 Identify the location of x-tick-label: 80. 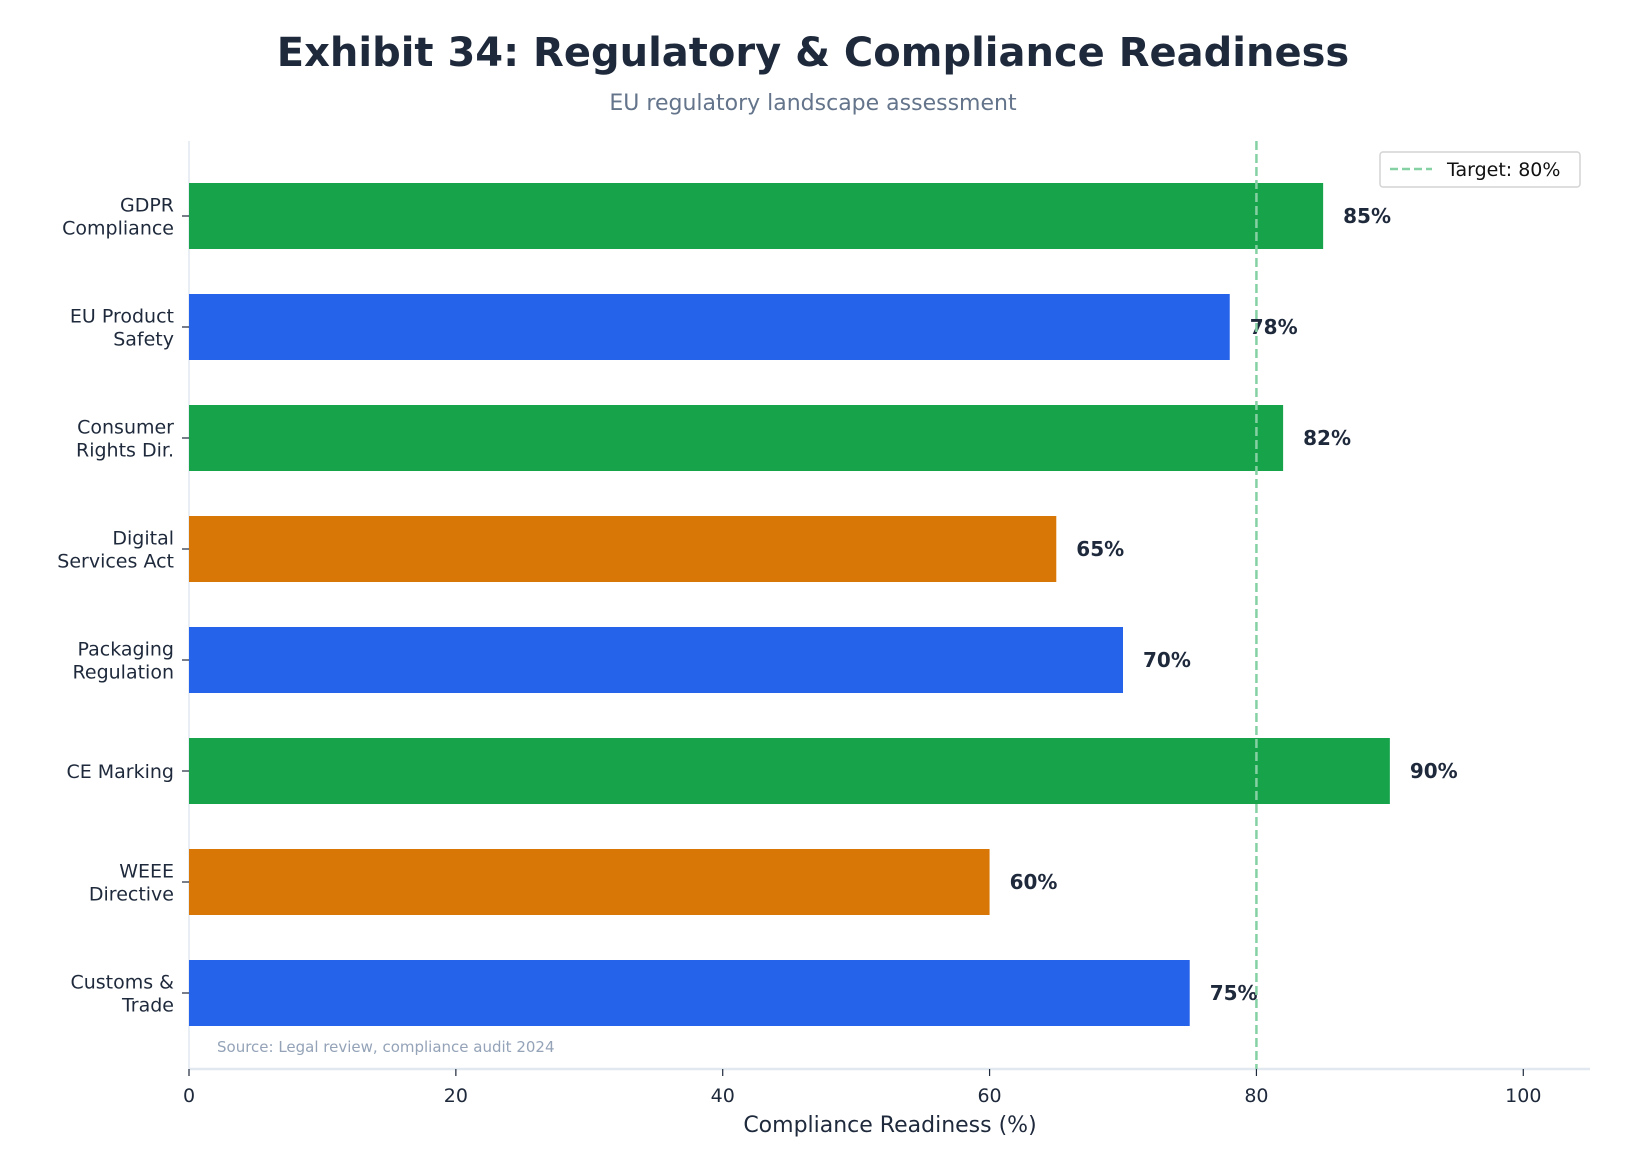
(1256, 1096).